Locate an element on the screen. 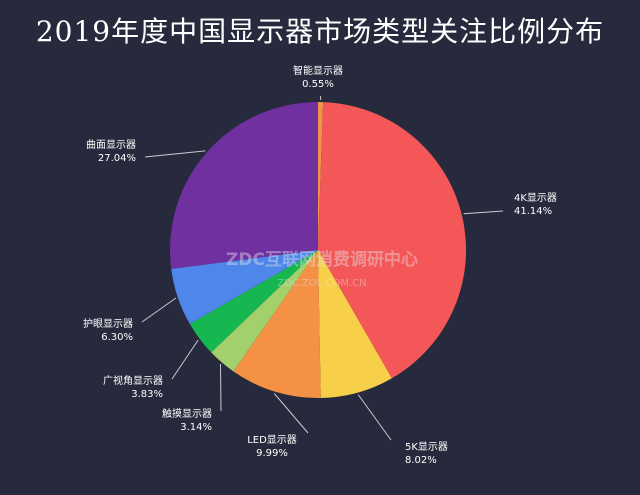  slice-value-4: 9.99% is located at coordinates (272, 453).